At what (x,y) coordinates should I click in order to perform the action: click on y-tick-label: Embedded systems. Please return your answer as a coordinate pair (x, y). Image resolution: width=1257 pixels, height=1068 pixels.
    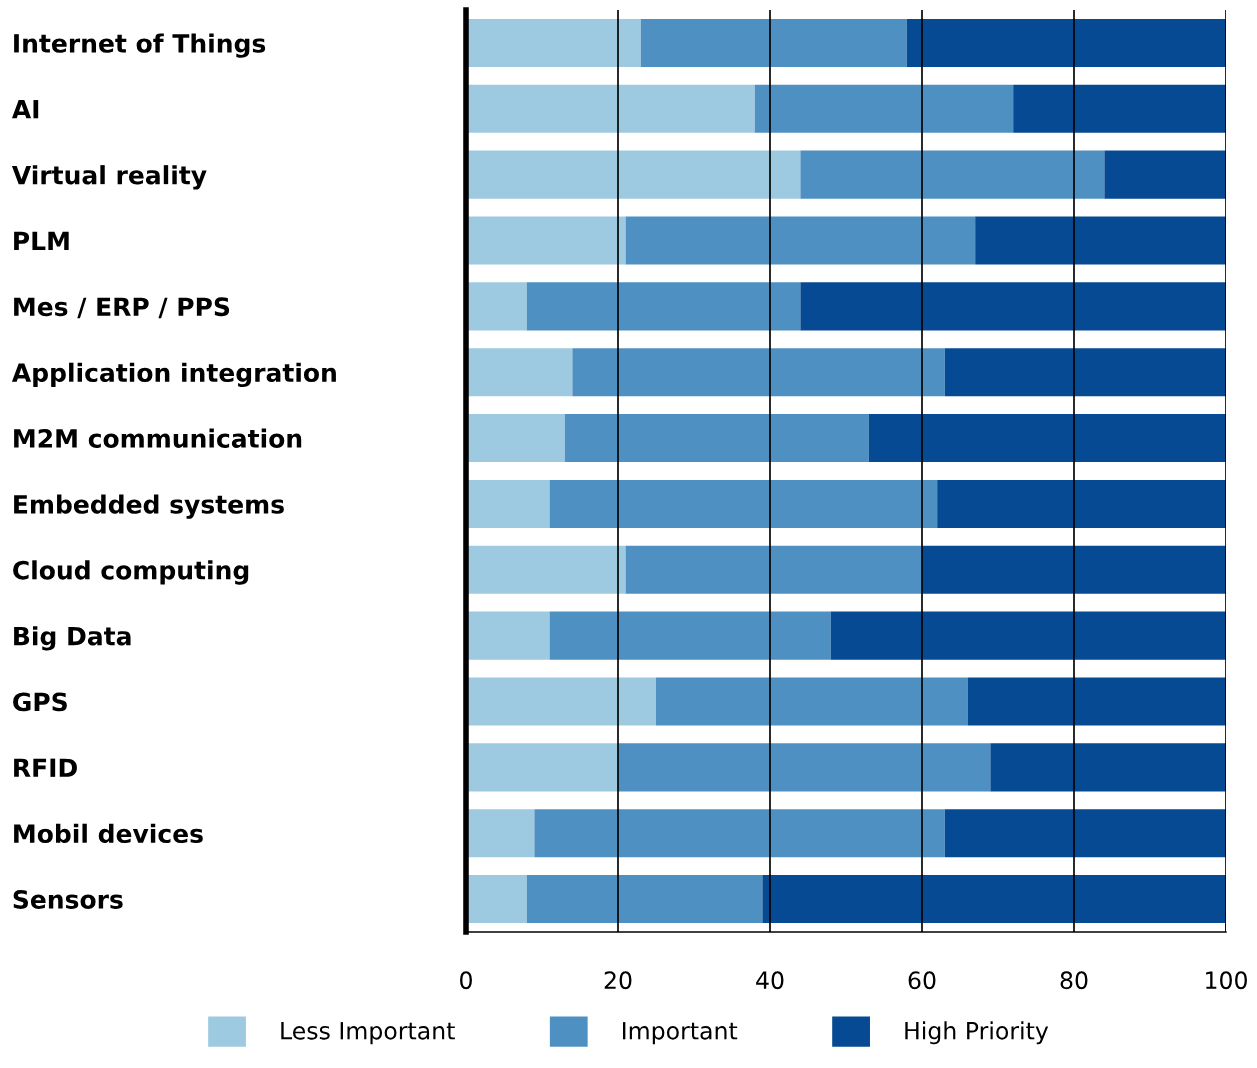
    Looking at the image, I should click on (149, 506).